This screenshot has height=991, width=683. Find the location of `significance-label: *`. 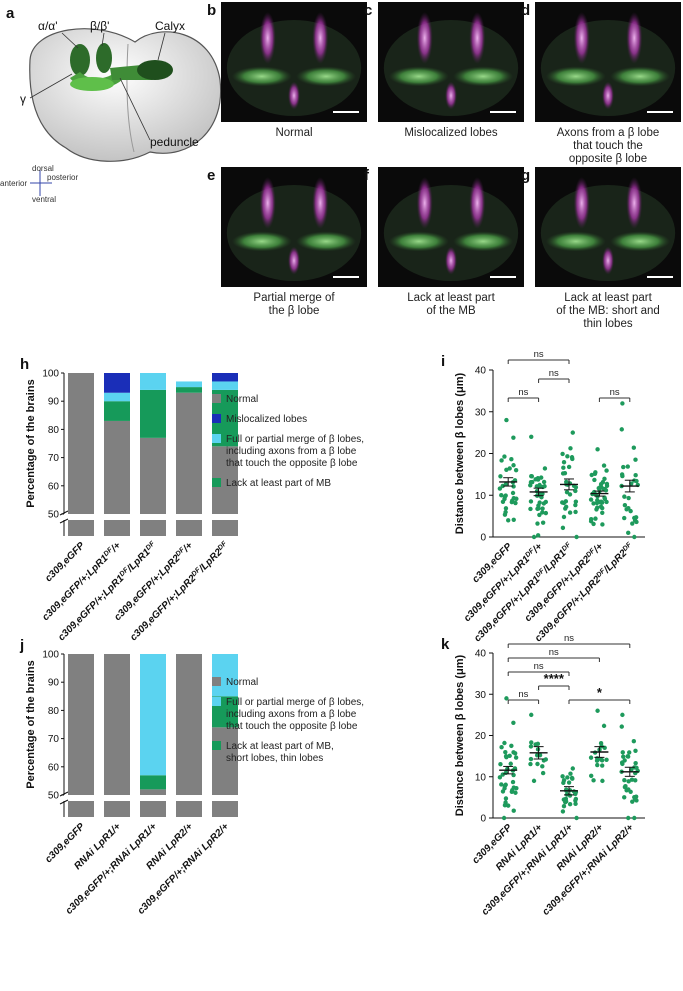

significance-label: * is located at coordinates (600, 692).